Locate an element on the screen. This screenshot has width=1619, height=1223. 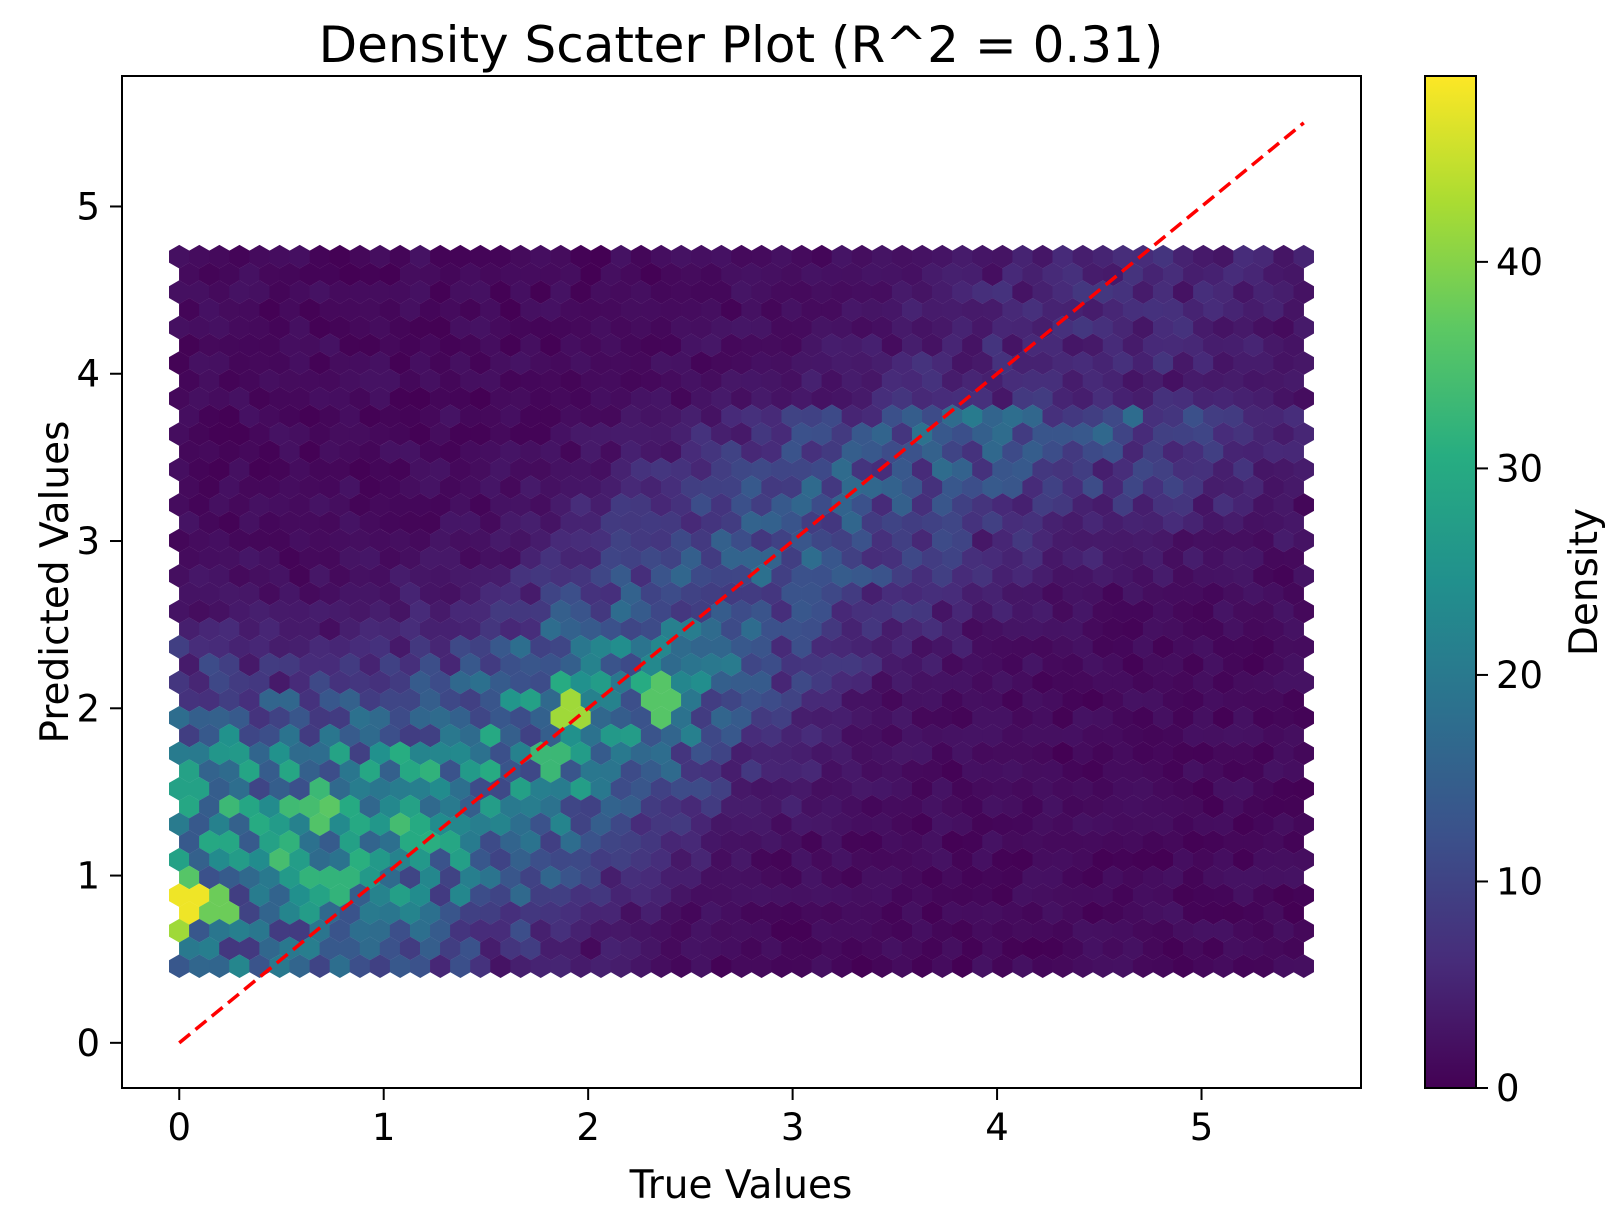
x-tick-label: 3 is located at coordinates (793, 1127).